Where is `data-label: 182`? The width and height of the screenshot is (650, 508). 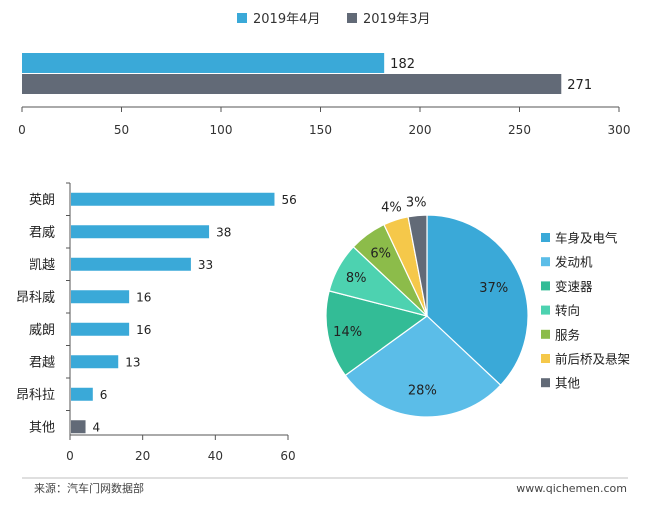 data-label: 182 is located at coordinates (402, 64).